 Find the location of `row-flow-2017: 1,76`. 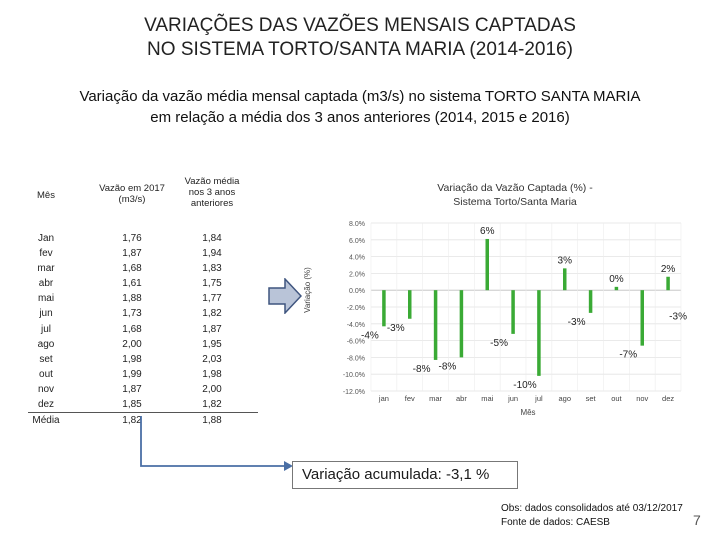

row-flow-2017: 1,76 is located at coordinates (132, 238).